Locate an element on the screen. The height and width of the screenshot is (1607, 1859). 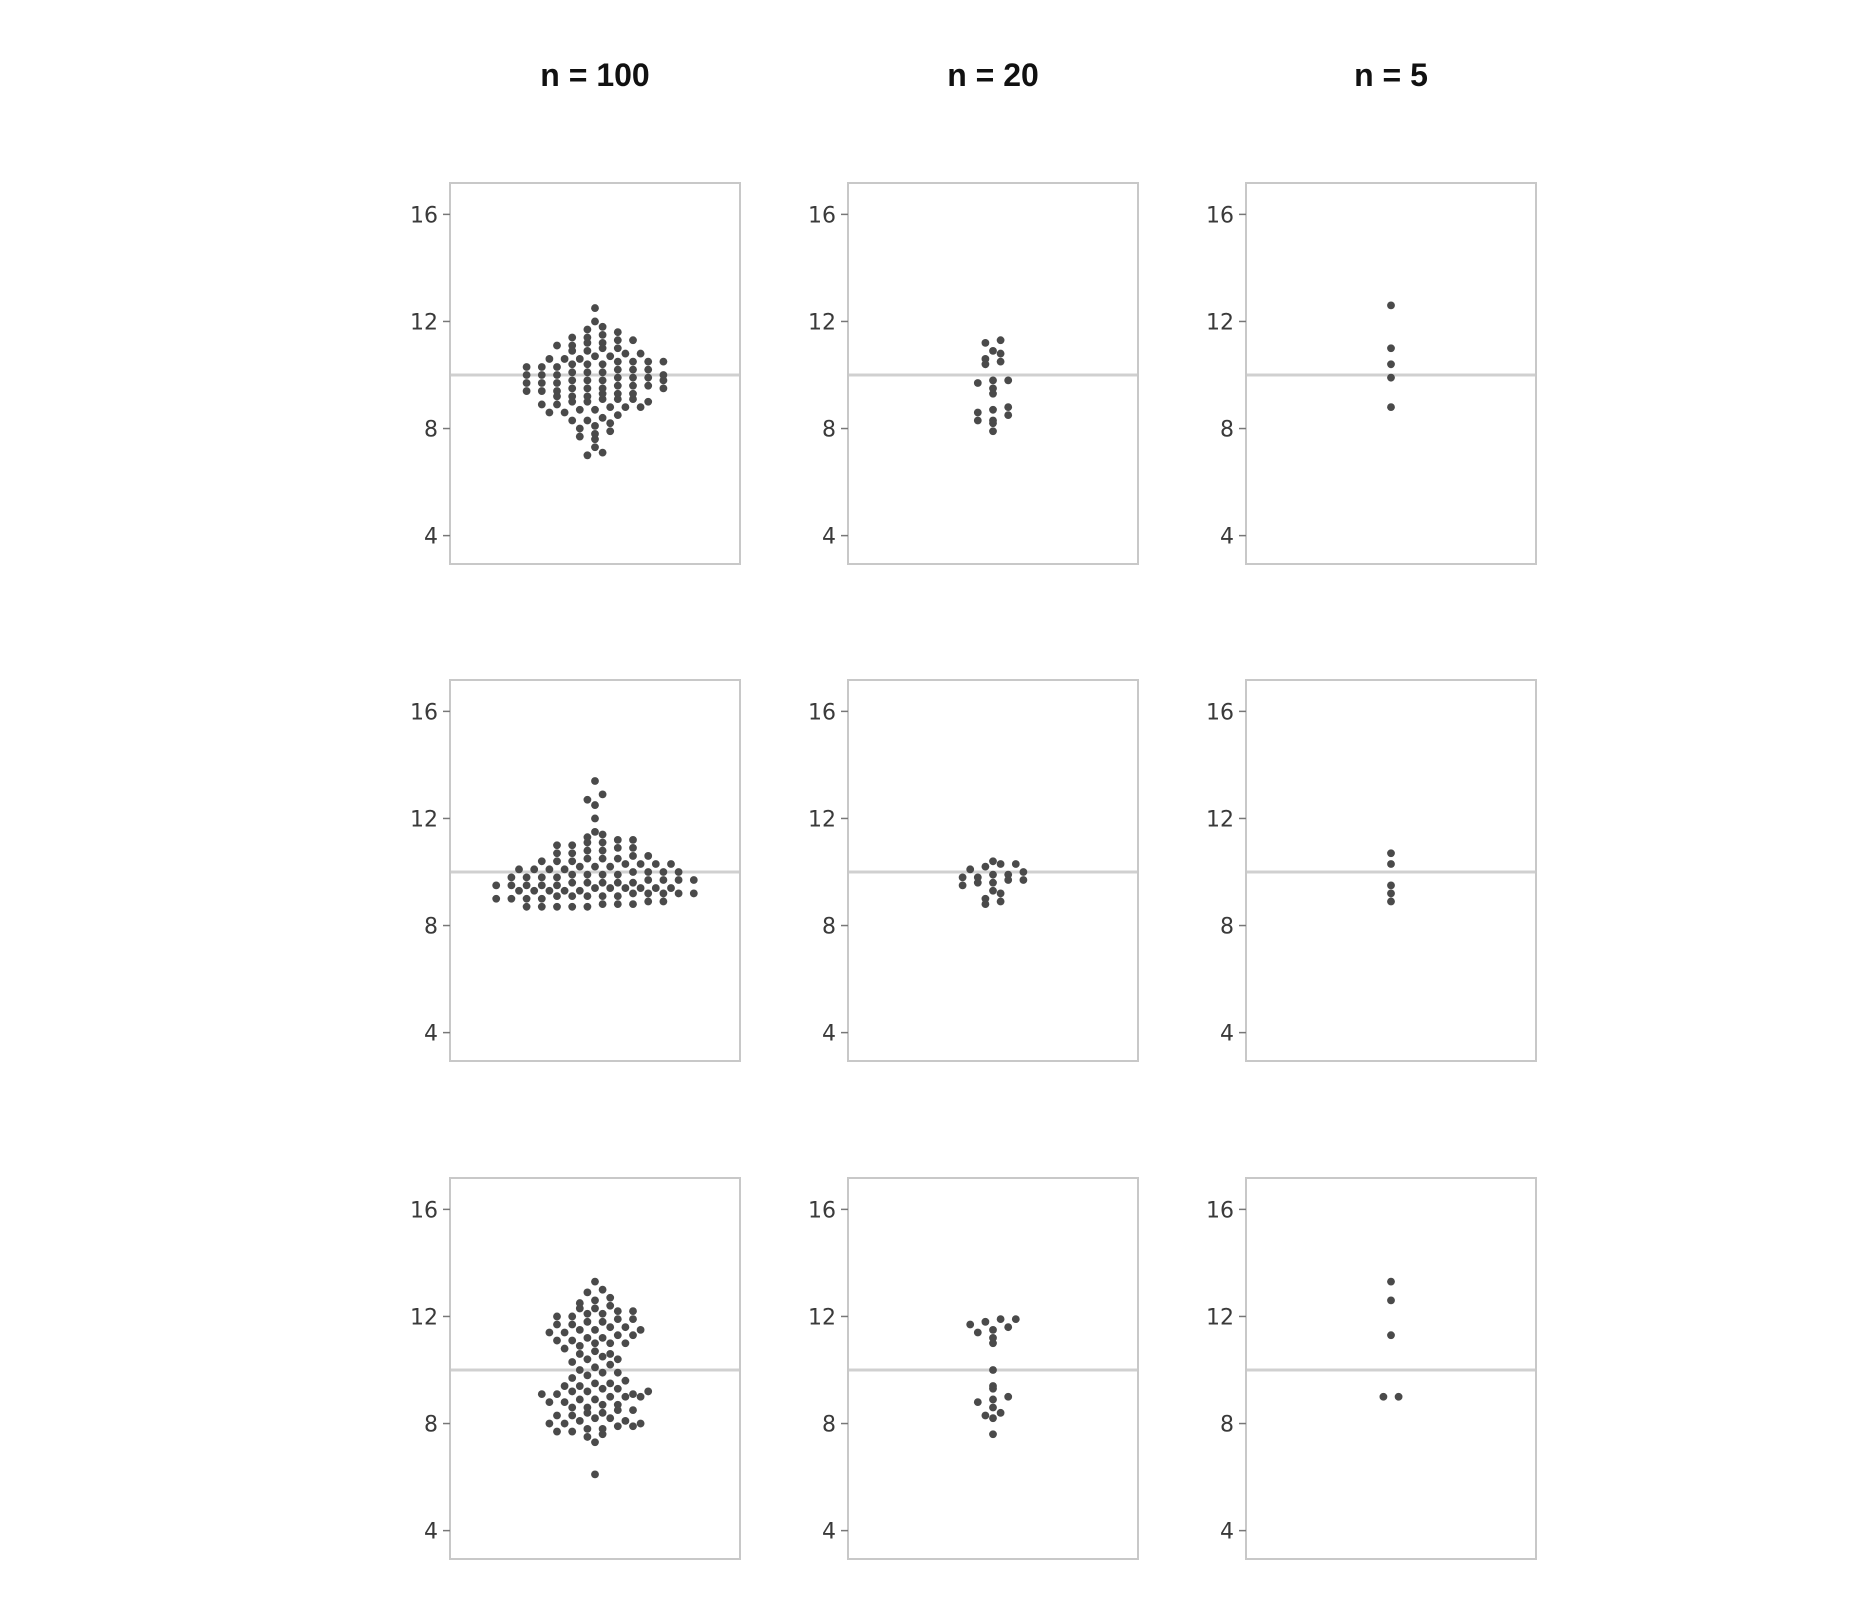
y-tick-label: 12 is located at coordinates (822, 819).